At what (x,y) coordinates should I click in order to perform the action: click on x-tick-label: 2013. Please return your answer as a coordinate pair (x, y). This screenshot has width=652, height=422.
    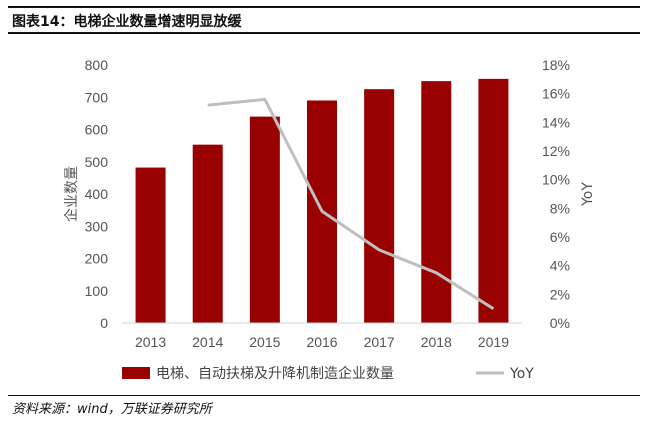
    Looking at the image, I should click on (150, 342).